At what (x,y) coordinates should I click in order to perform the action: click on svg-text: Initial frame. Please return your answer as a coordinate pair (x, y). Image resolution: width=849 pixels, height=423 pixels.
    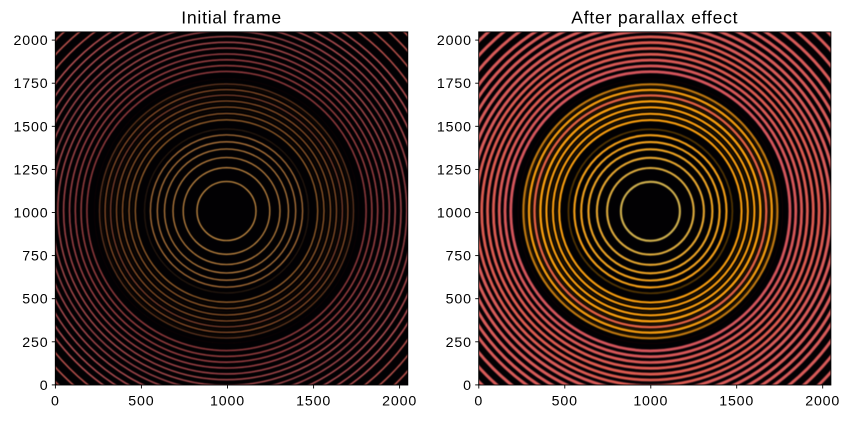
    Looking at the image, I should click on (231, 18).